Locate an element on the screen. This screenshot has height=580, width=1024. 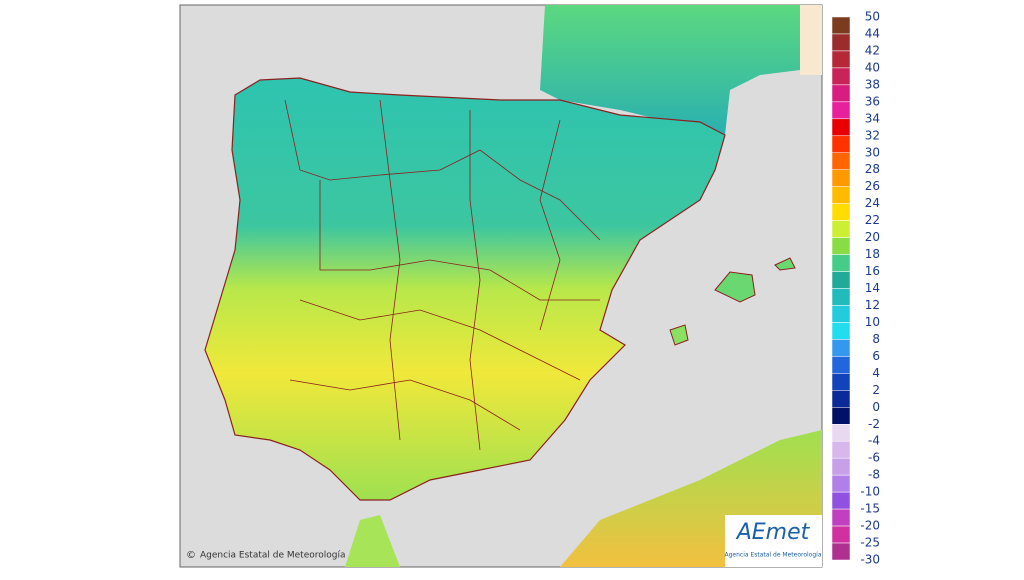
legend-label: 40 is located at coordinates (872, 67).